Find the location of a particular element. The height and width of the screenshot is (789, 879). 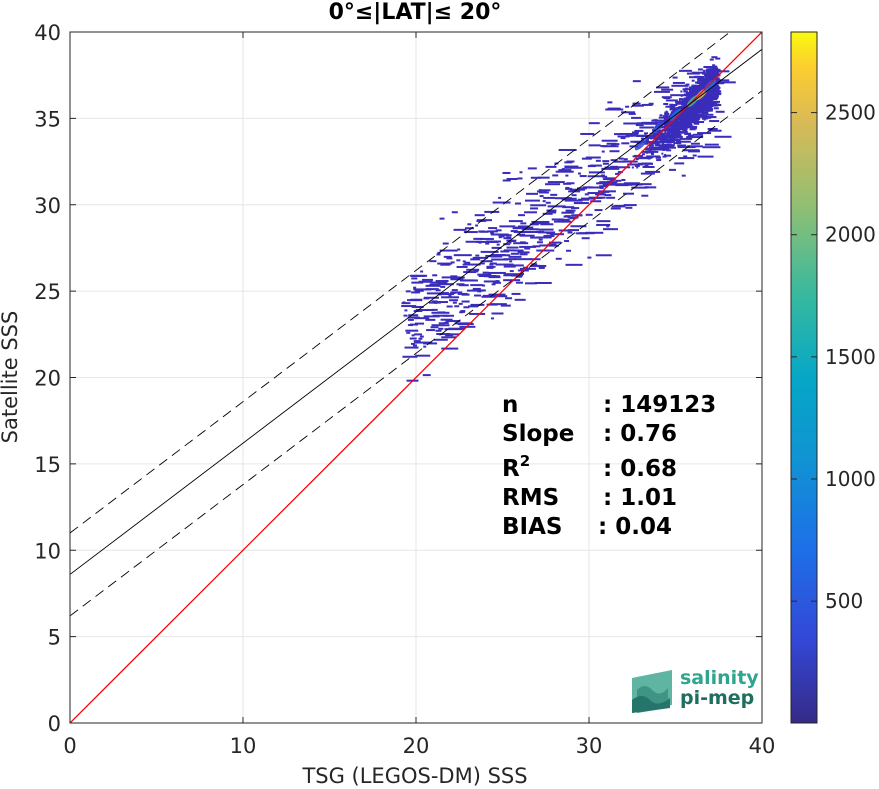

stat-n-value: : 149123 is located at coordinates (659, 405).